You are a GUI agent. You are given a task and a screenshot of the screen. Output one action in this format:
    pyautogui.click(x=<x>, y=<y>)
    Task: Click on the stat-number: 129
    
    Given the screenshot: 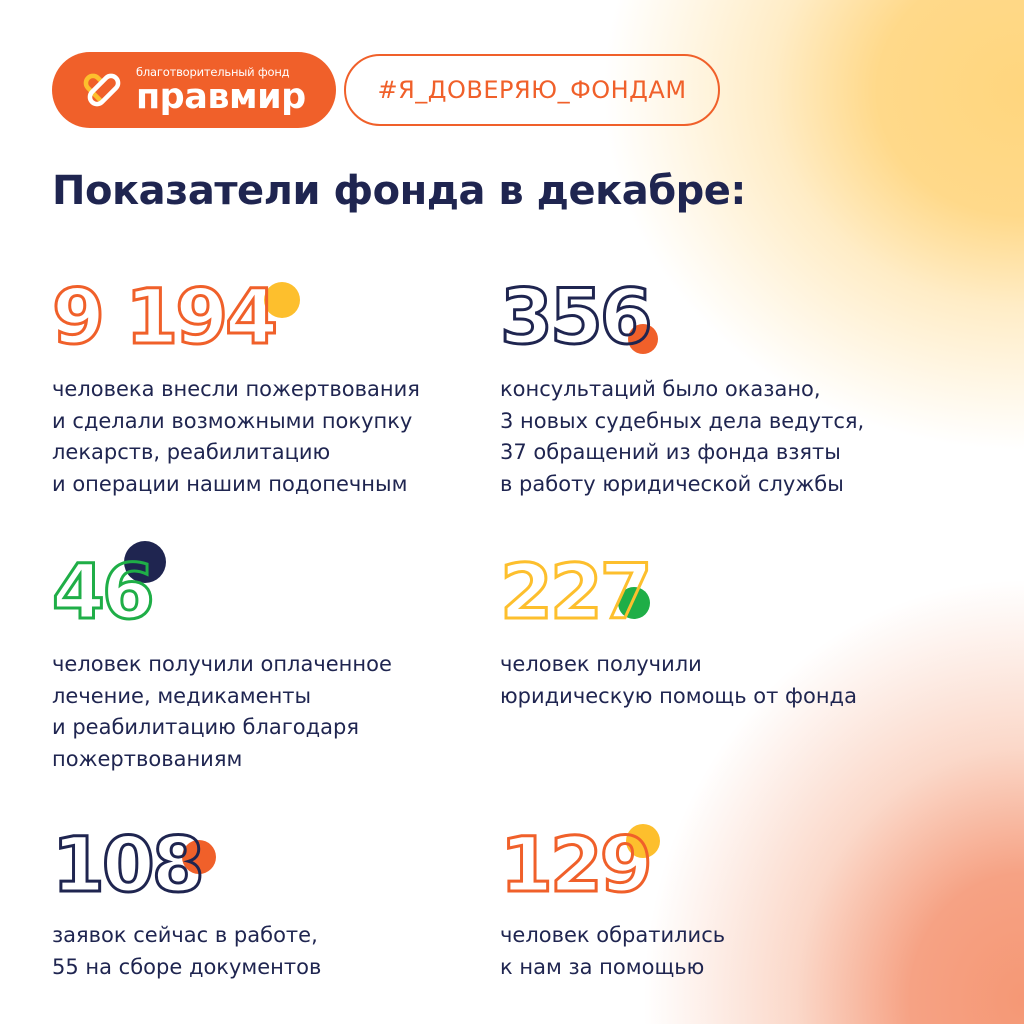 What is the action you would take?
    pyautogui.click(x=577, y=865)
    